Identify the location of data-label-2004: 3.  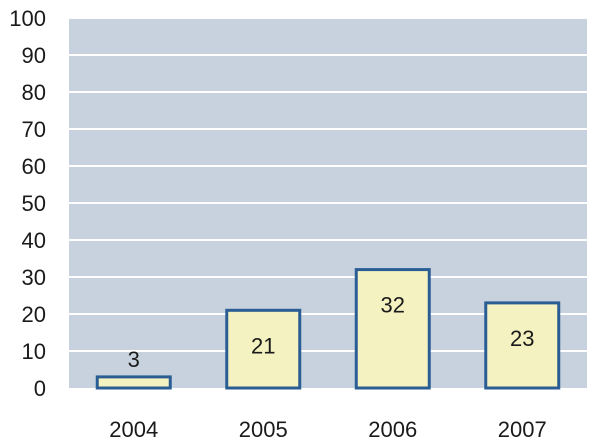
(134, 359).